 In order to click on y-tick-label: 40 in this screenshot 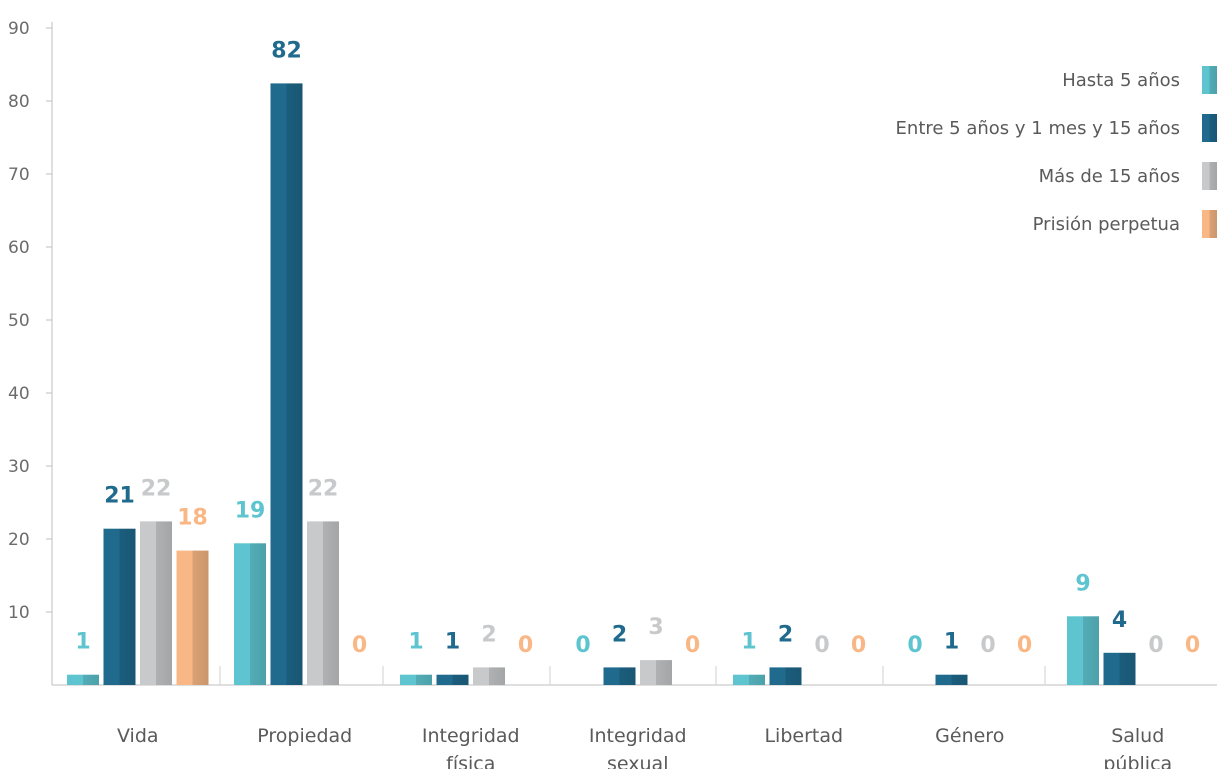, I will do `click(19, 394)`.